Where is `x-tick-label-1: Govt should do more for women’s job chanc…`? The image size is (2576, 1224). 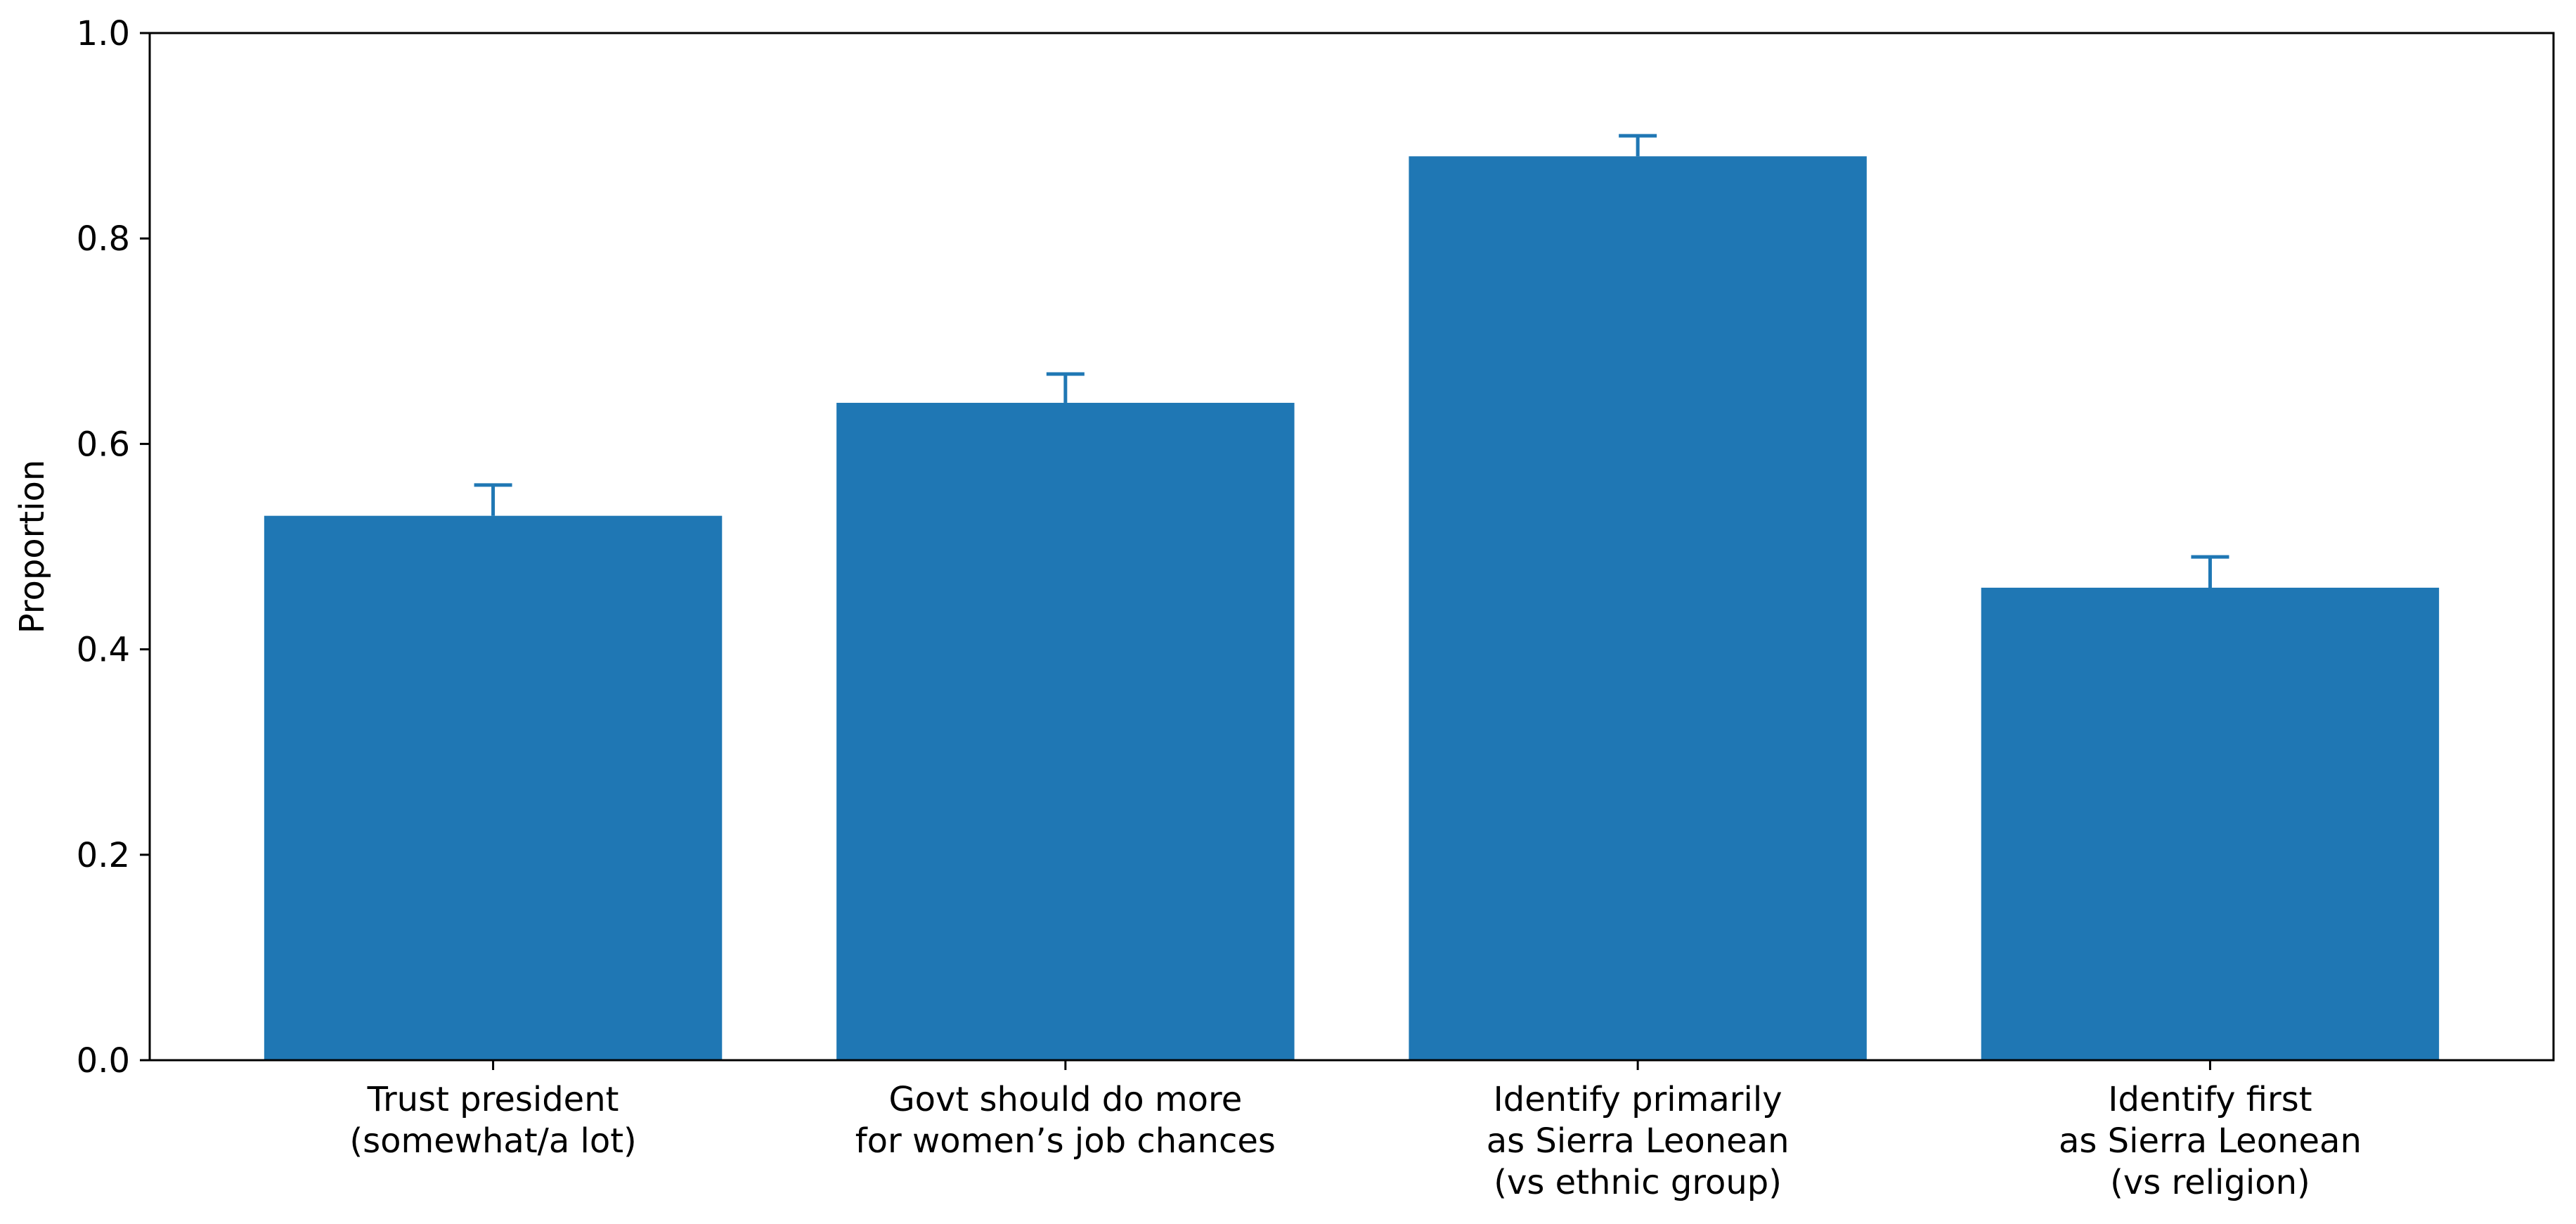 x-tick-label-1: Govt should do more for women’s job chanc… is located at coordinates (1066, 1120).